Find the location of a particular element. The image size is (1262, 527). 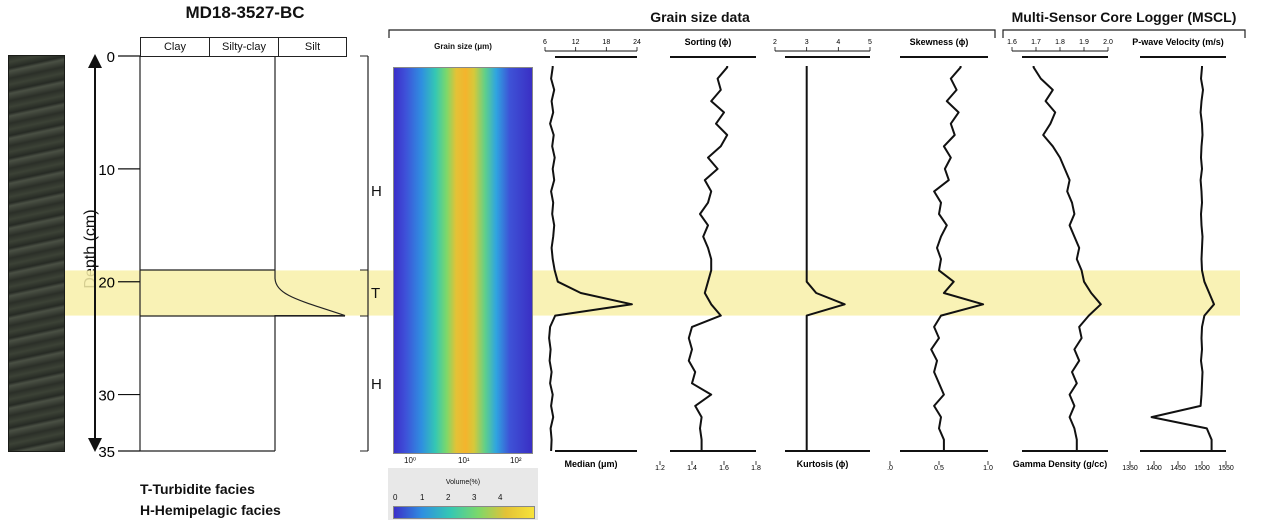

panel-0-tick-0: 6 is located at coordinates (545, 42).